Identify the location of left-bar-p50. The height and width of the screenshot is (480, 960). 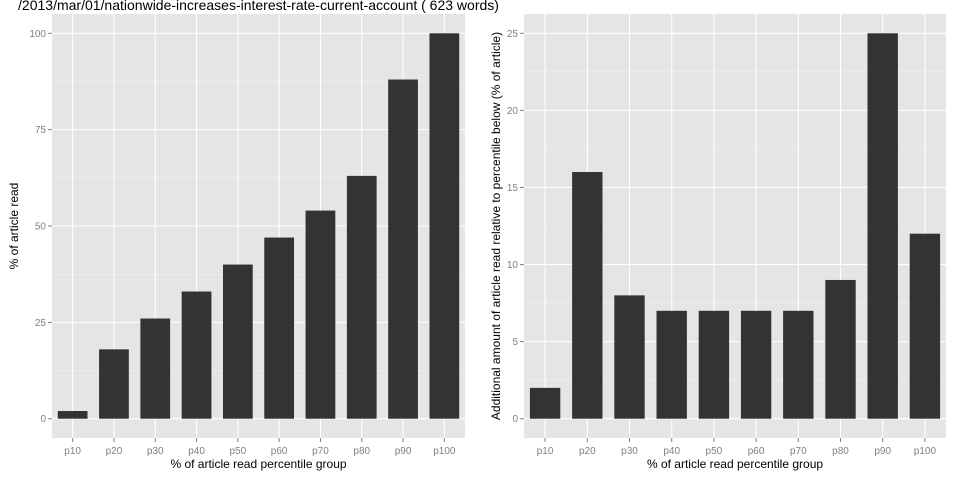
(237, 341).